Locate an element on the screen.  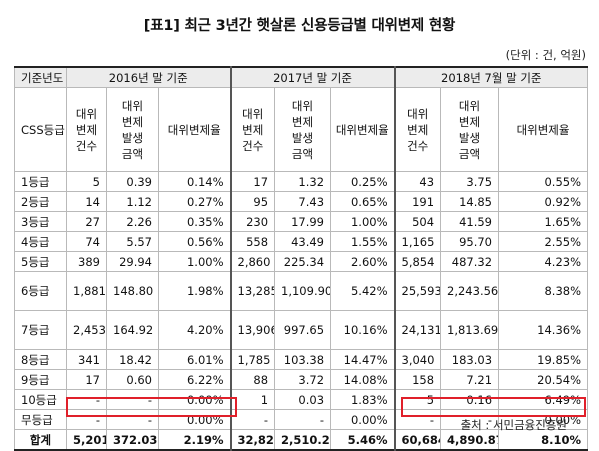
table-cell: 1.12 is located at coordinates (132, 201).